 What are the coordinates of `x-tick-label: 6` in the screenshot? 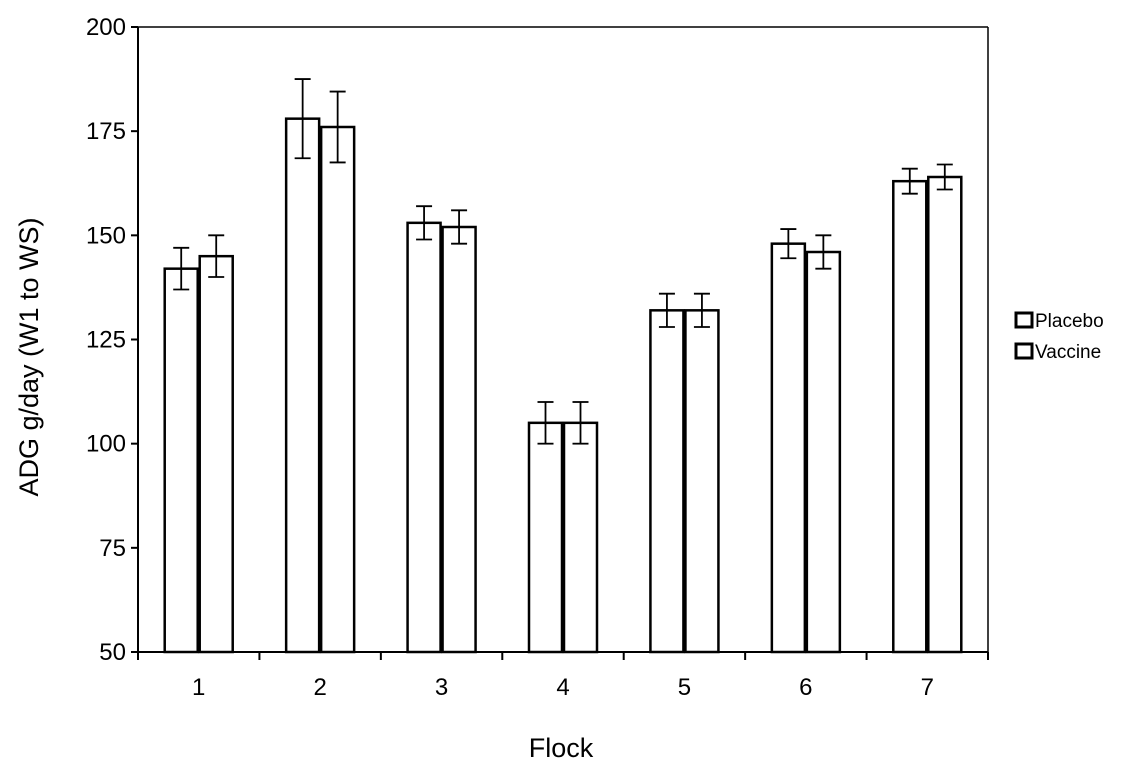 It's located at (805, 687).